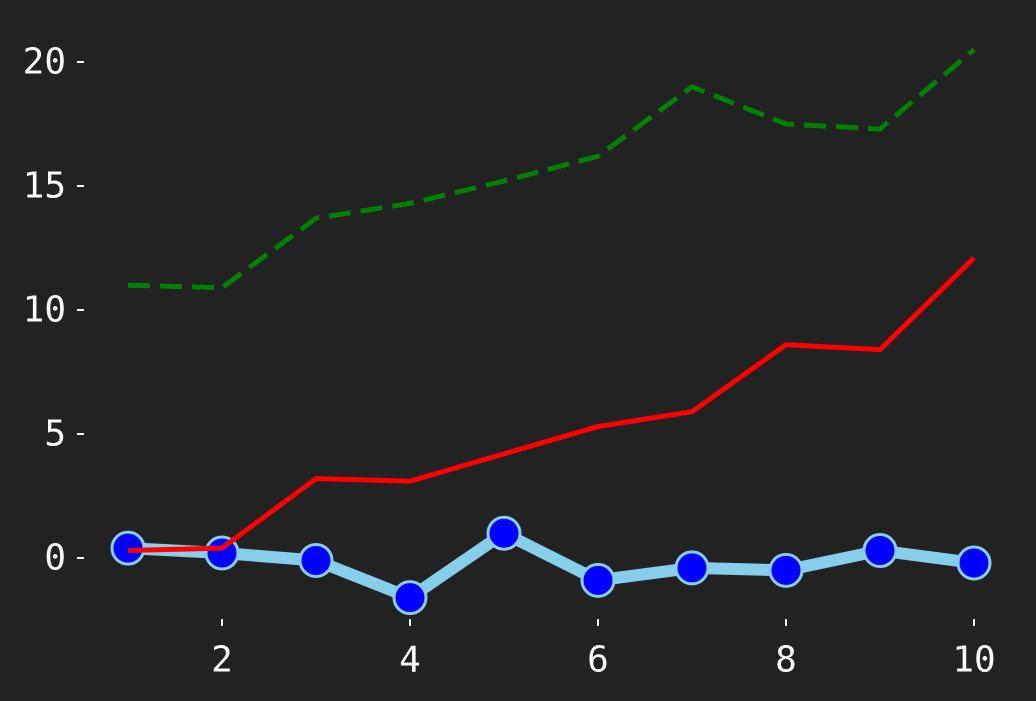 Image resolution: width=1036 pixels, height=701 pixels. I want to click on y-tick-label: 20, so click(44, 62).